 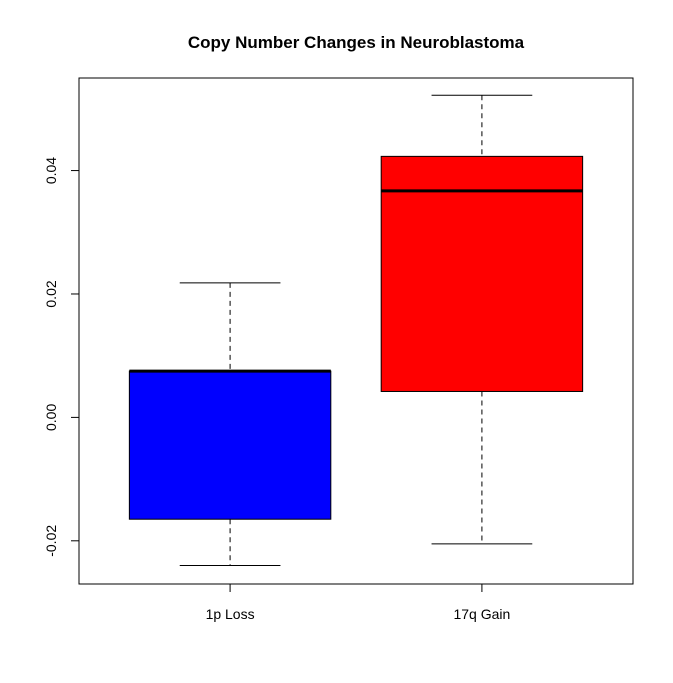 I want to click on x-tick-label: 1p Loss, so click(x=230, y=614).